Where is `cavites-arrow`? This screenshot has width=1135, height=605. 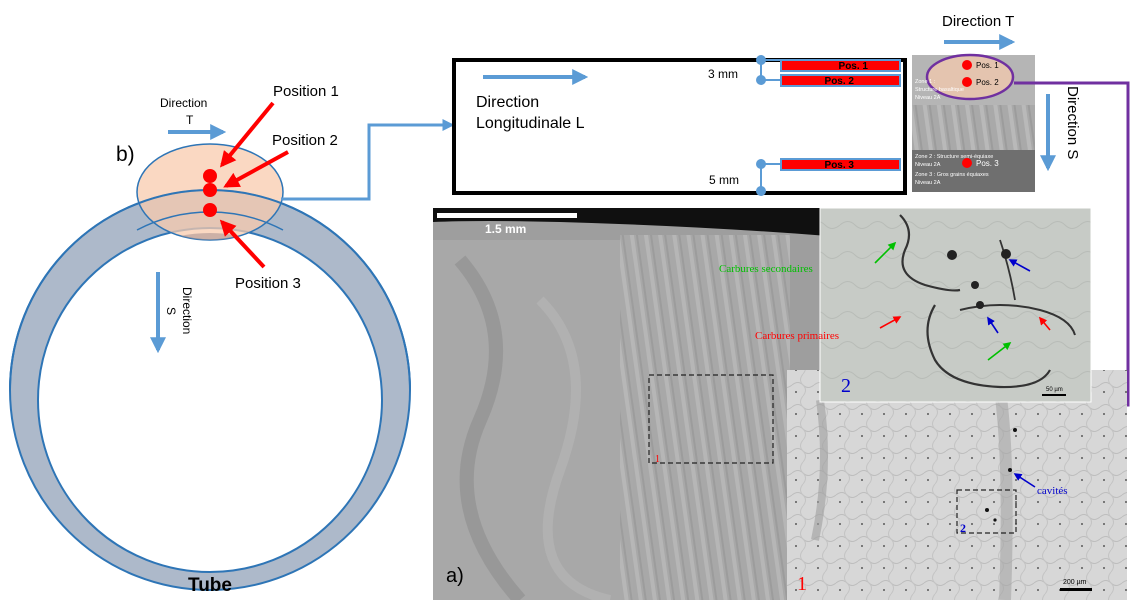 cavites-arrow is located at coordinates (1024, 480).